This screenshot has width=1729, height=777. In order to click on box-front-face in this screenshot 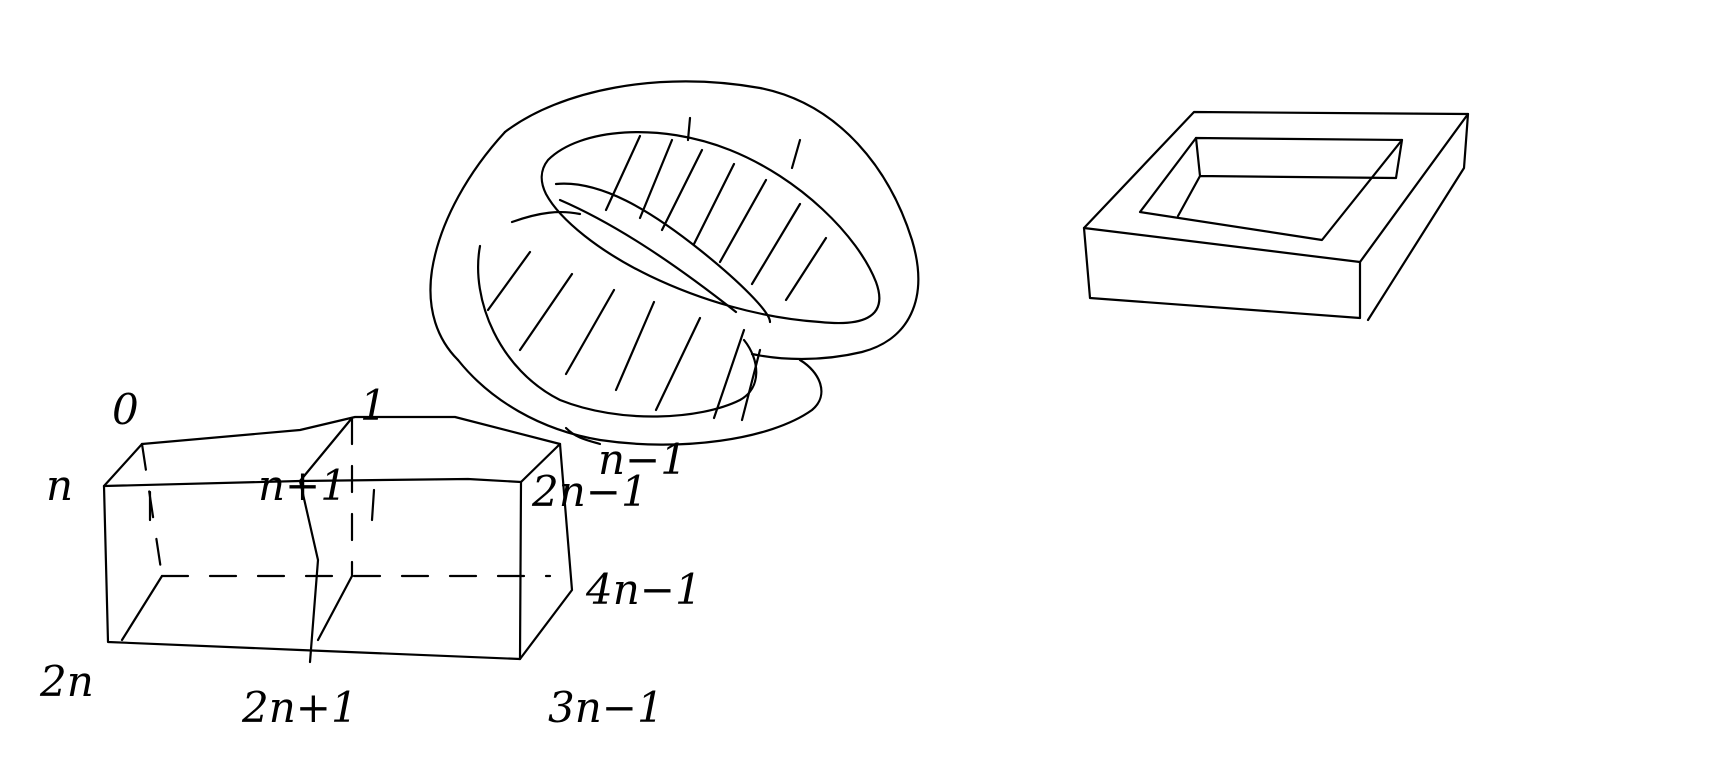, I will do `click(312, 569)`.